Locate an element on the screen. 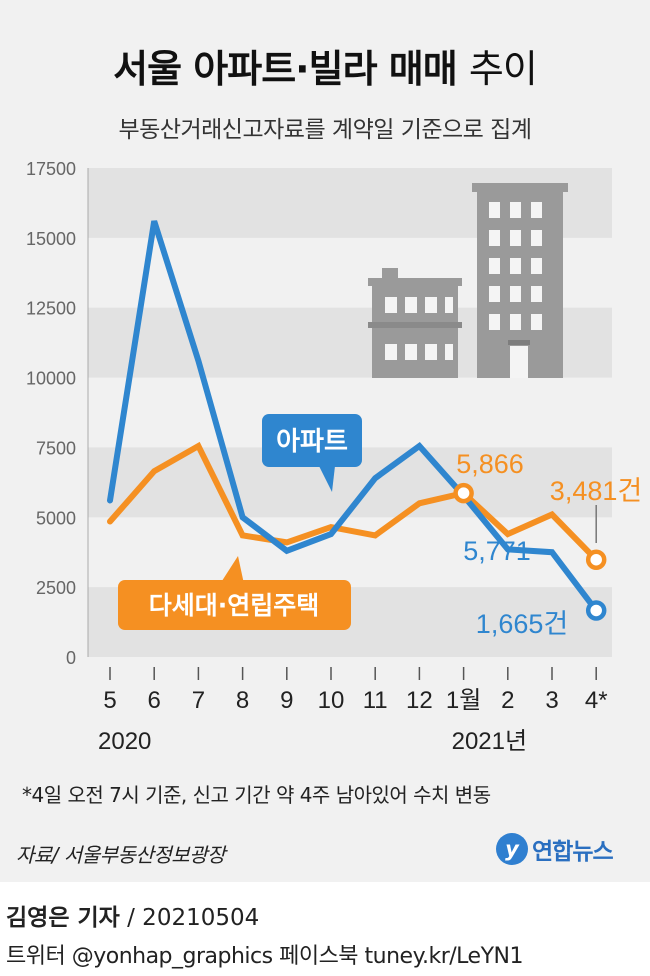  building-illustration is located at coordinates (468, 280).